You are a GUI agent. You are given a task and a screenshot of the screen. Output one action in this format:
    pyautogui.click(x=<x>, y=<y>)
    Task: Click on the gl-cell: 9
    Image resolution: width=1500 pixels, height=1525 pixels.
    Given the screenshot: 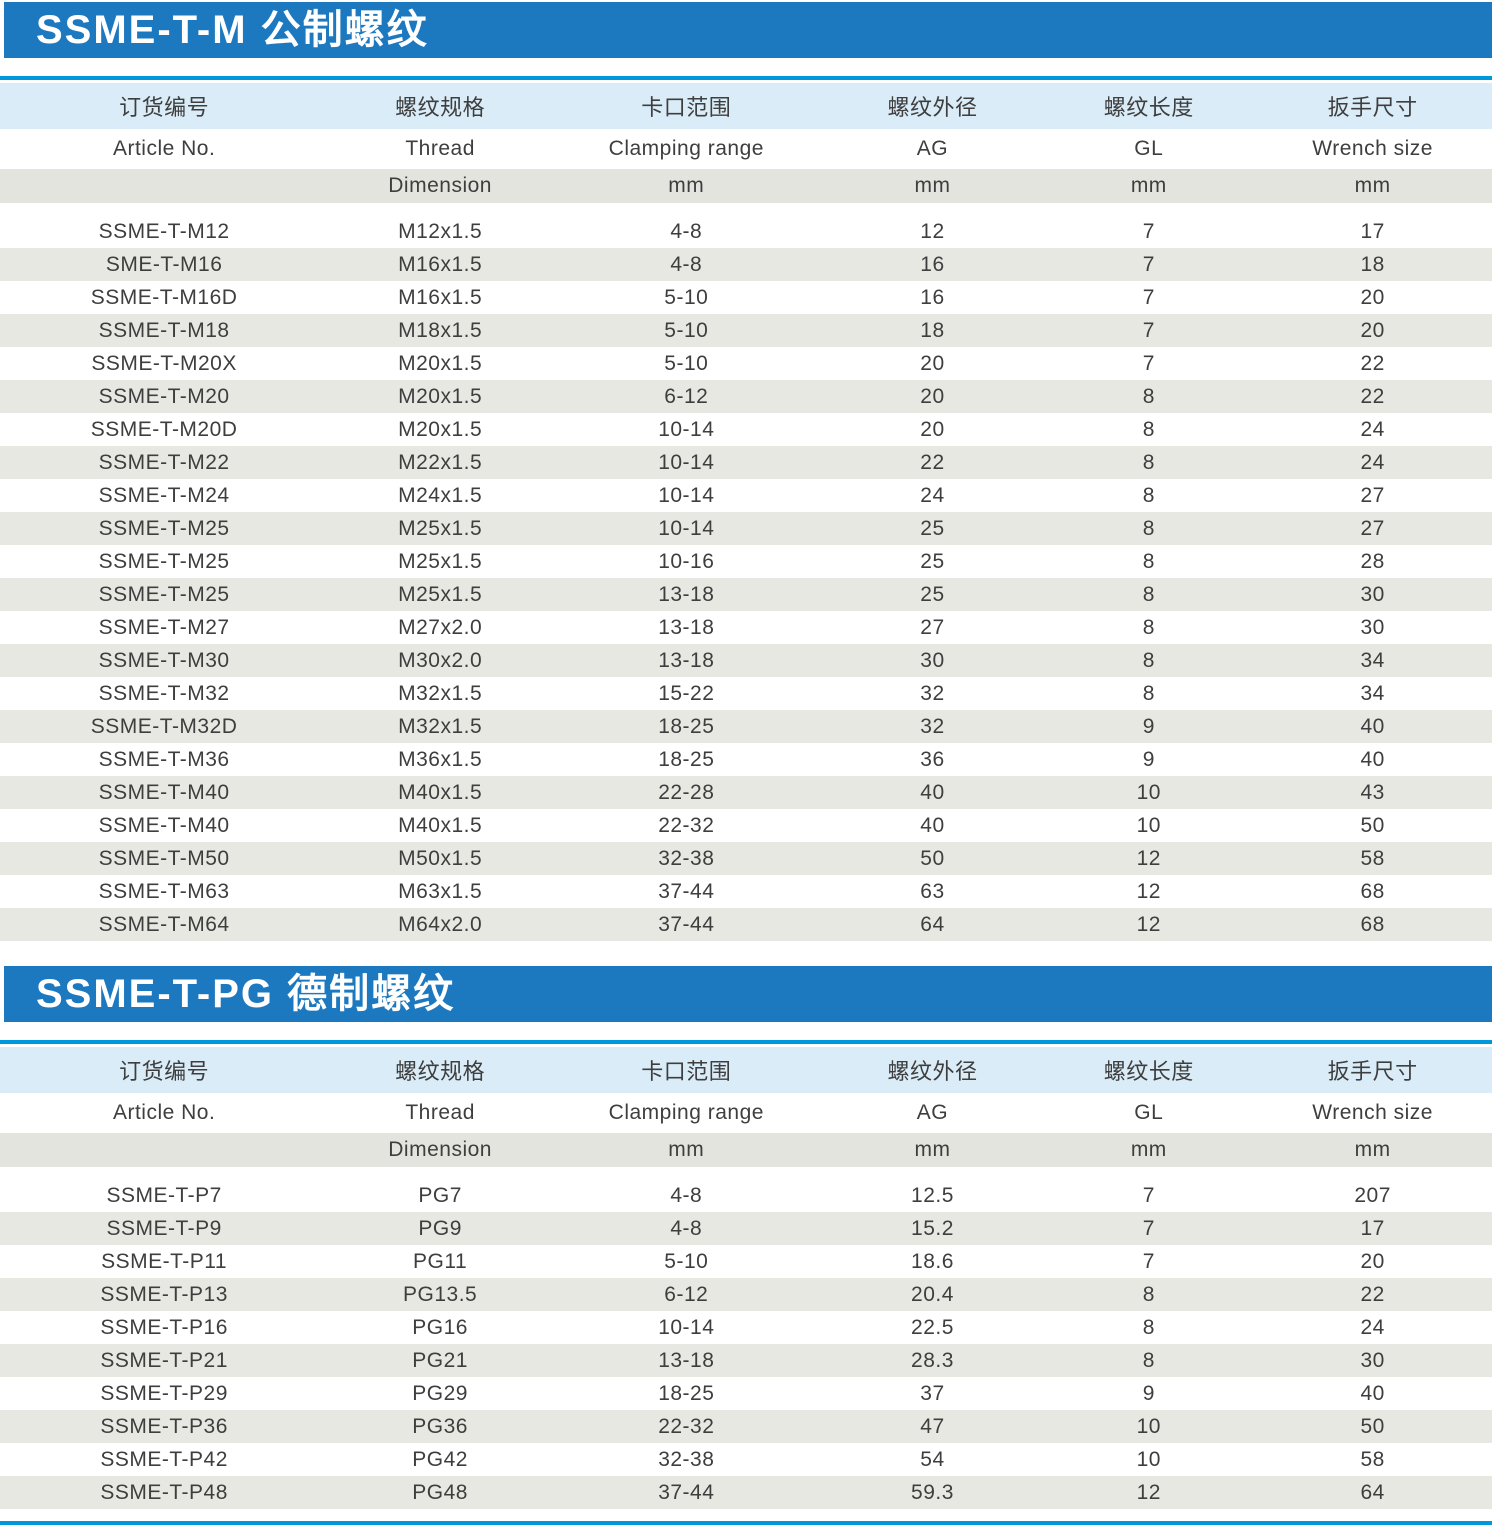 What is the action you would take?
    pyautogui.click(x=1149, y=759)
    